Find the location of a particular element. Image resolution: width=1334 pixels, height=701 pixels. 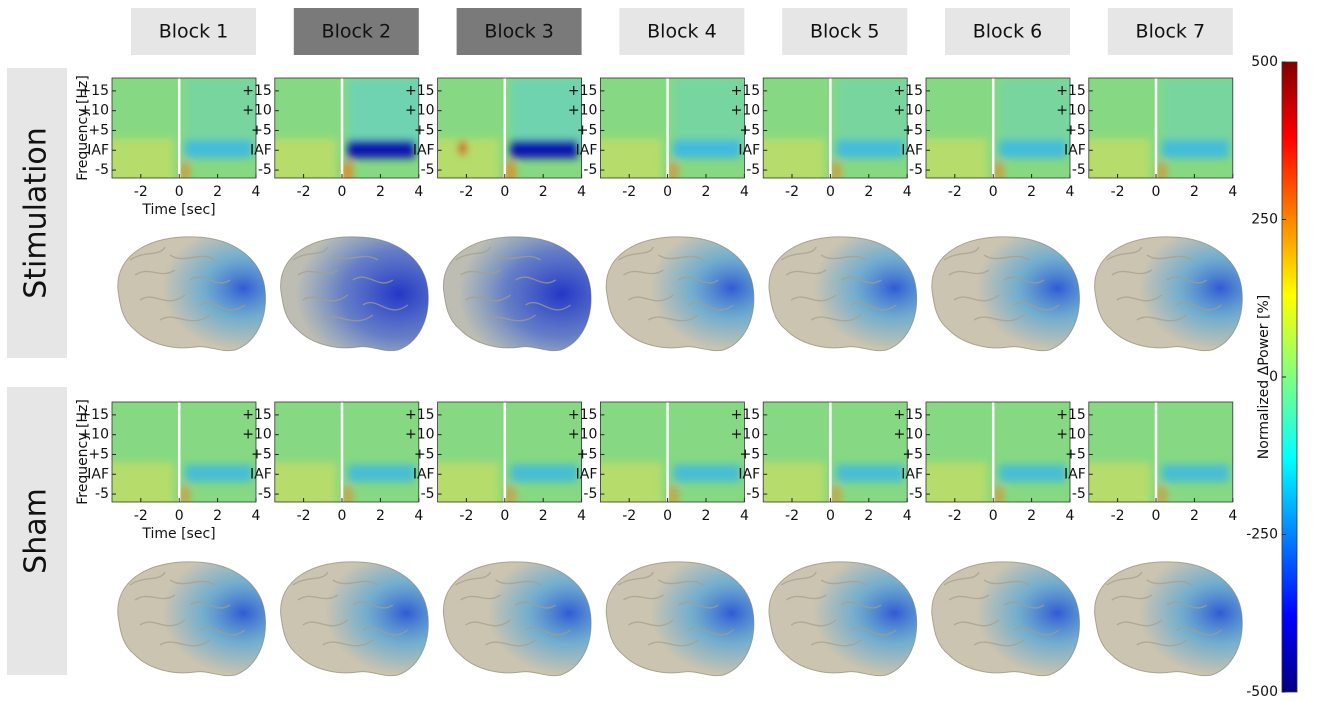

block-header: Block 5 is located at coordinates (845, 32).